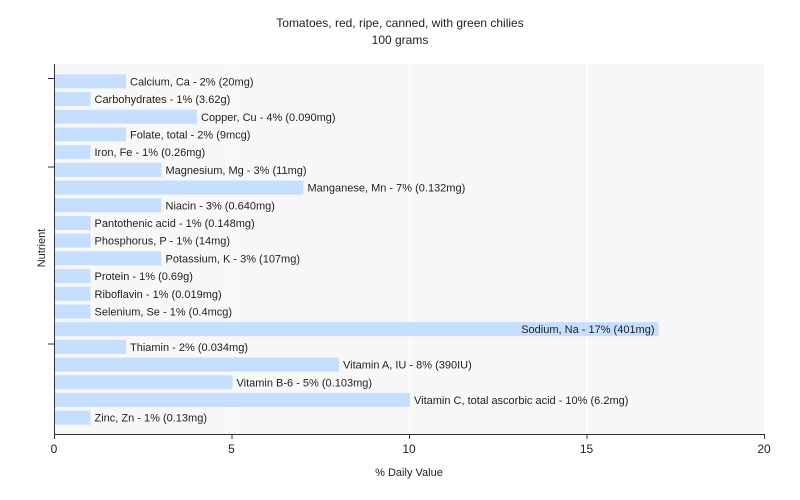 Image resolution: width=800 pixels, height=500 pixels. I want to click on x-tick-label: 20, so click(764, 449).